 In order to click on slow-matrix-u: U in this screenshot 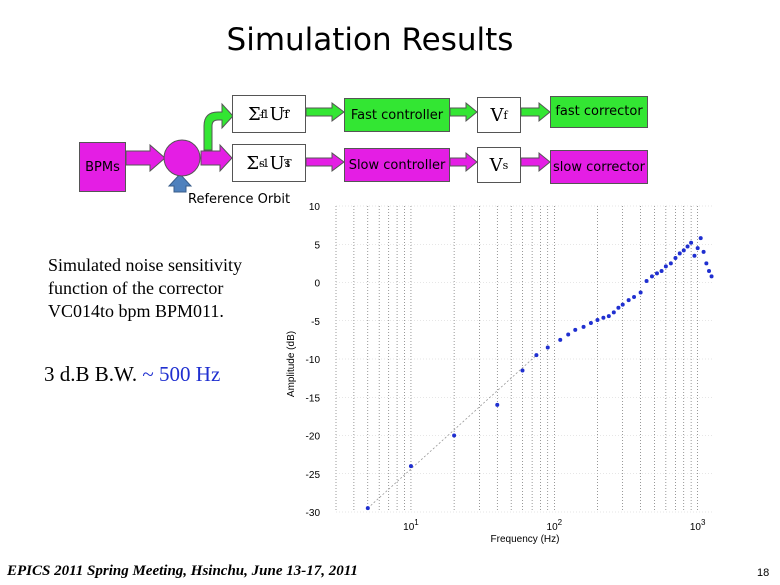, I will do `click(277, 163)`.